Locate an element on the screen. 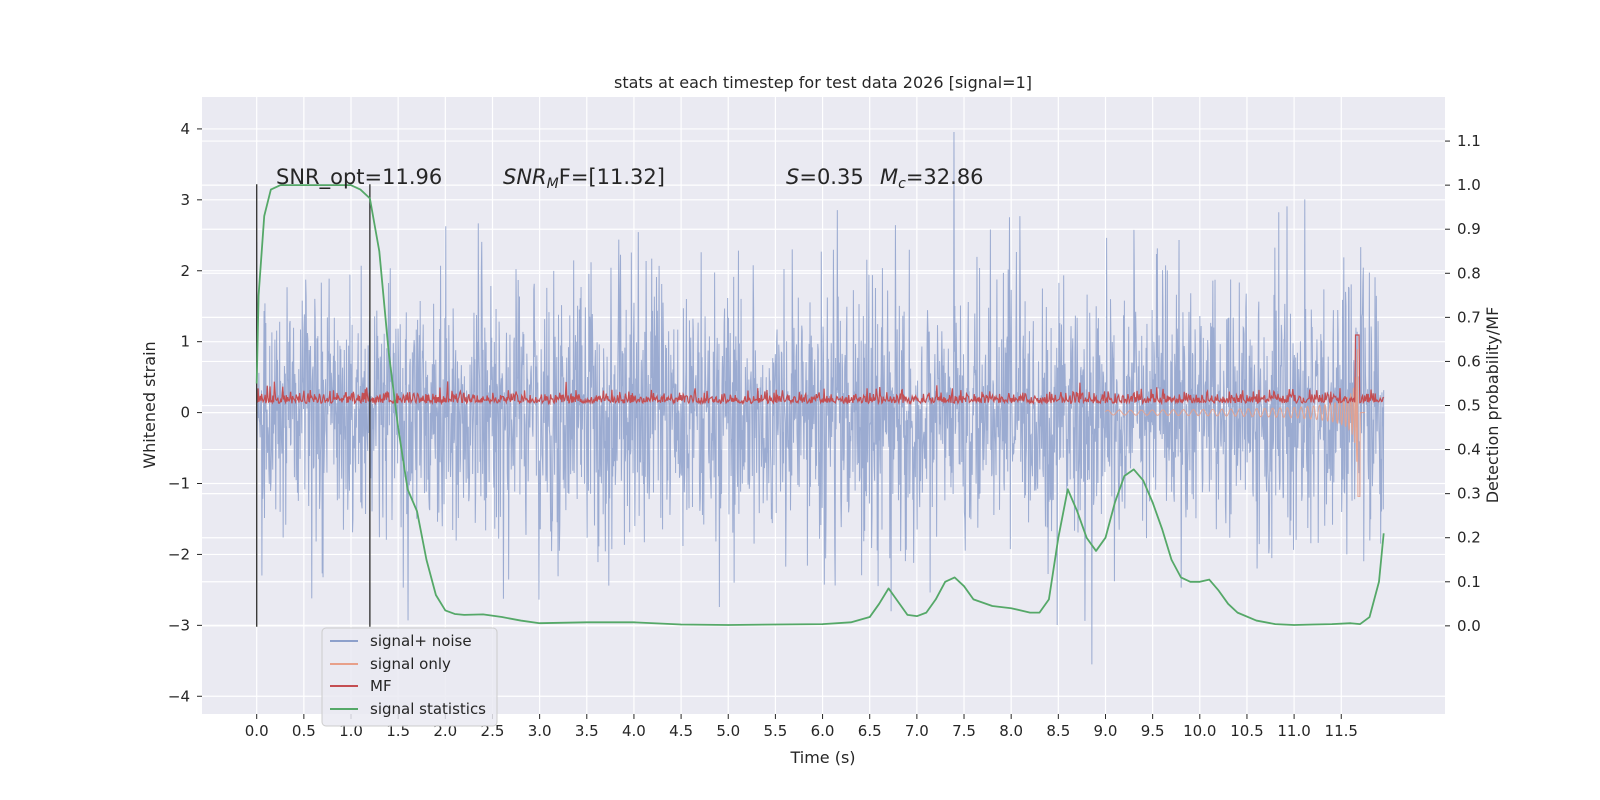  legend-box is located at coordinates (409, 677).